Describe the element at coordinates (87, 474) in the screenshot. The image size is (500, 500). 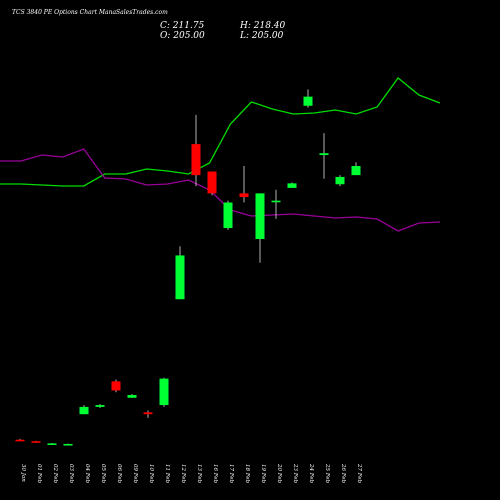
I see `x-tick-label-4: 04 Feb` at that location.